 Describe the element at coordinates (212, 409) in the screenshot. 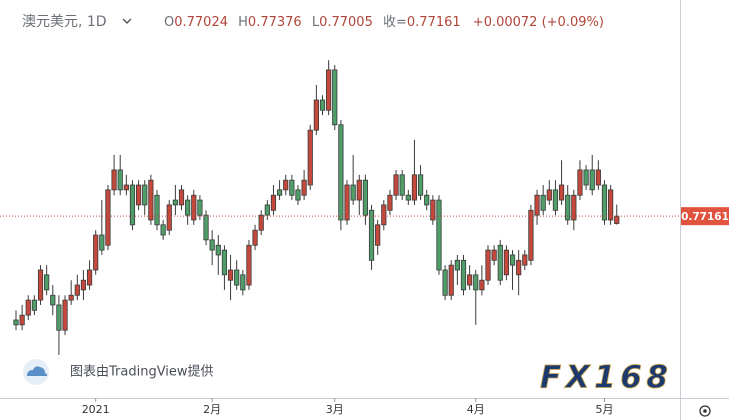

I see `x-tick-label: 2月` at that location.